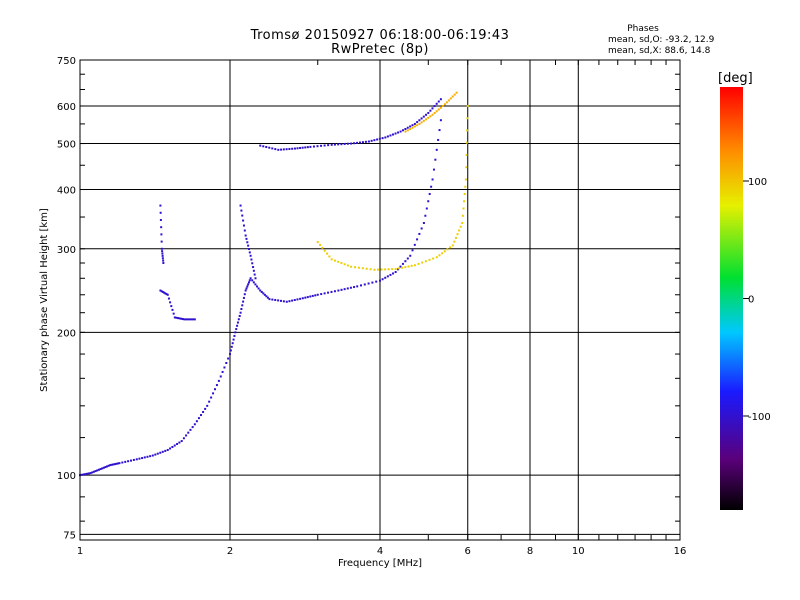  I want to click on colorbar-ticks: 100 0 -100, so click(757, 300).